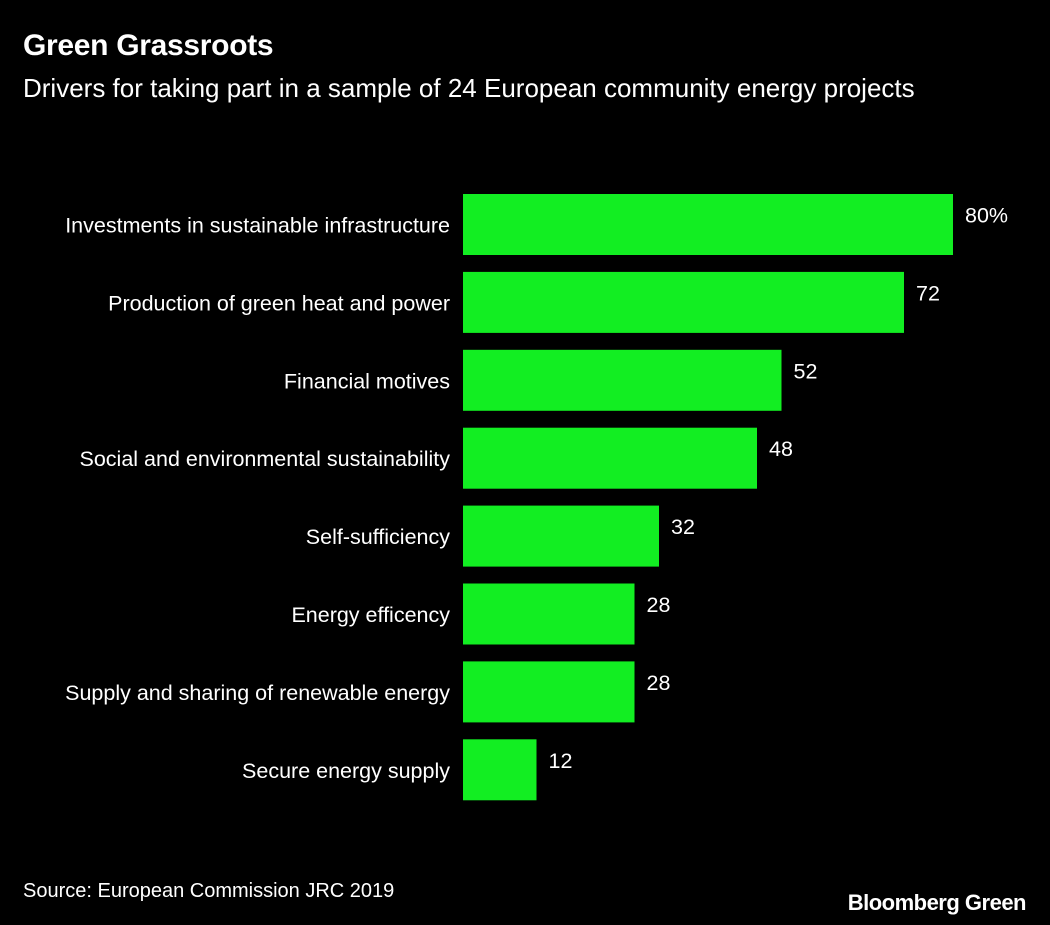  What do you see at coordinates (781, 449) in the screenshot?
I see `value-label: 48` at bounding box center [781, 449].